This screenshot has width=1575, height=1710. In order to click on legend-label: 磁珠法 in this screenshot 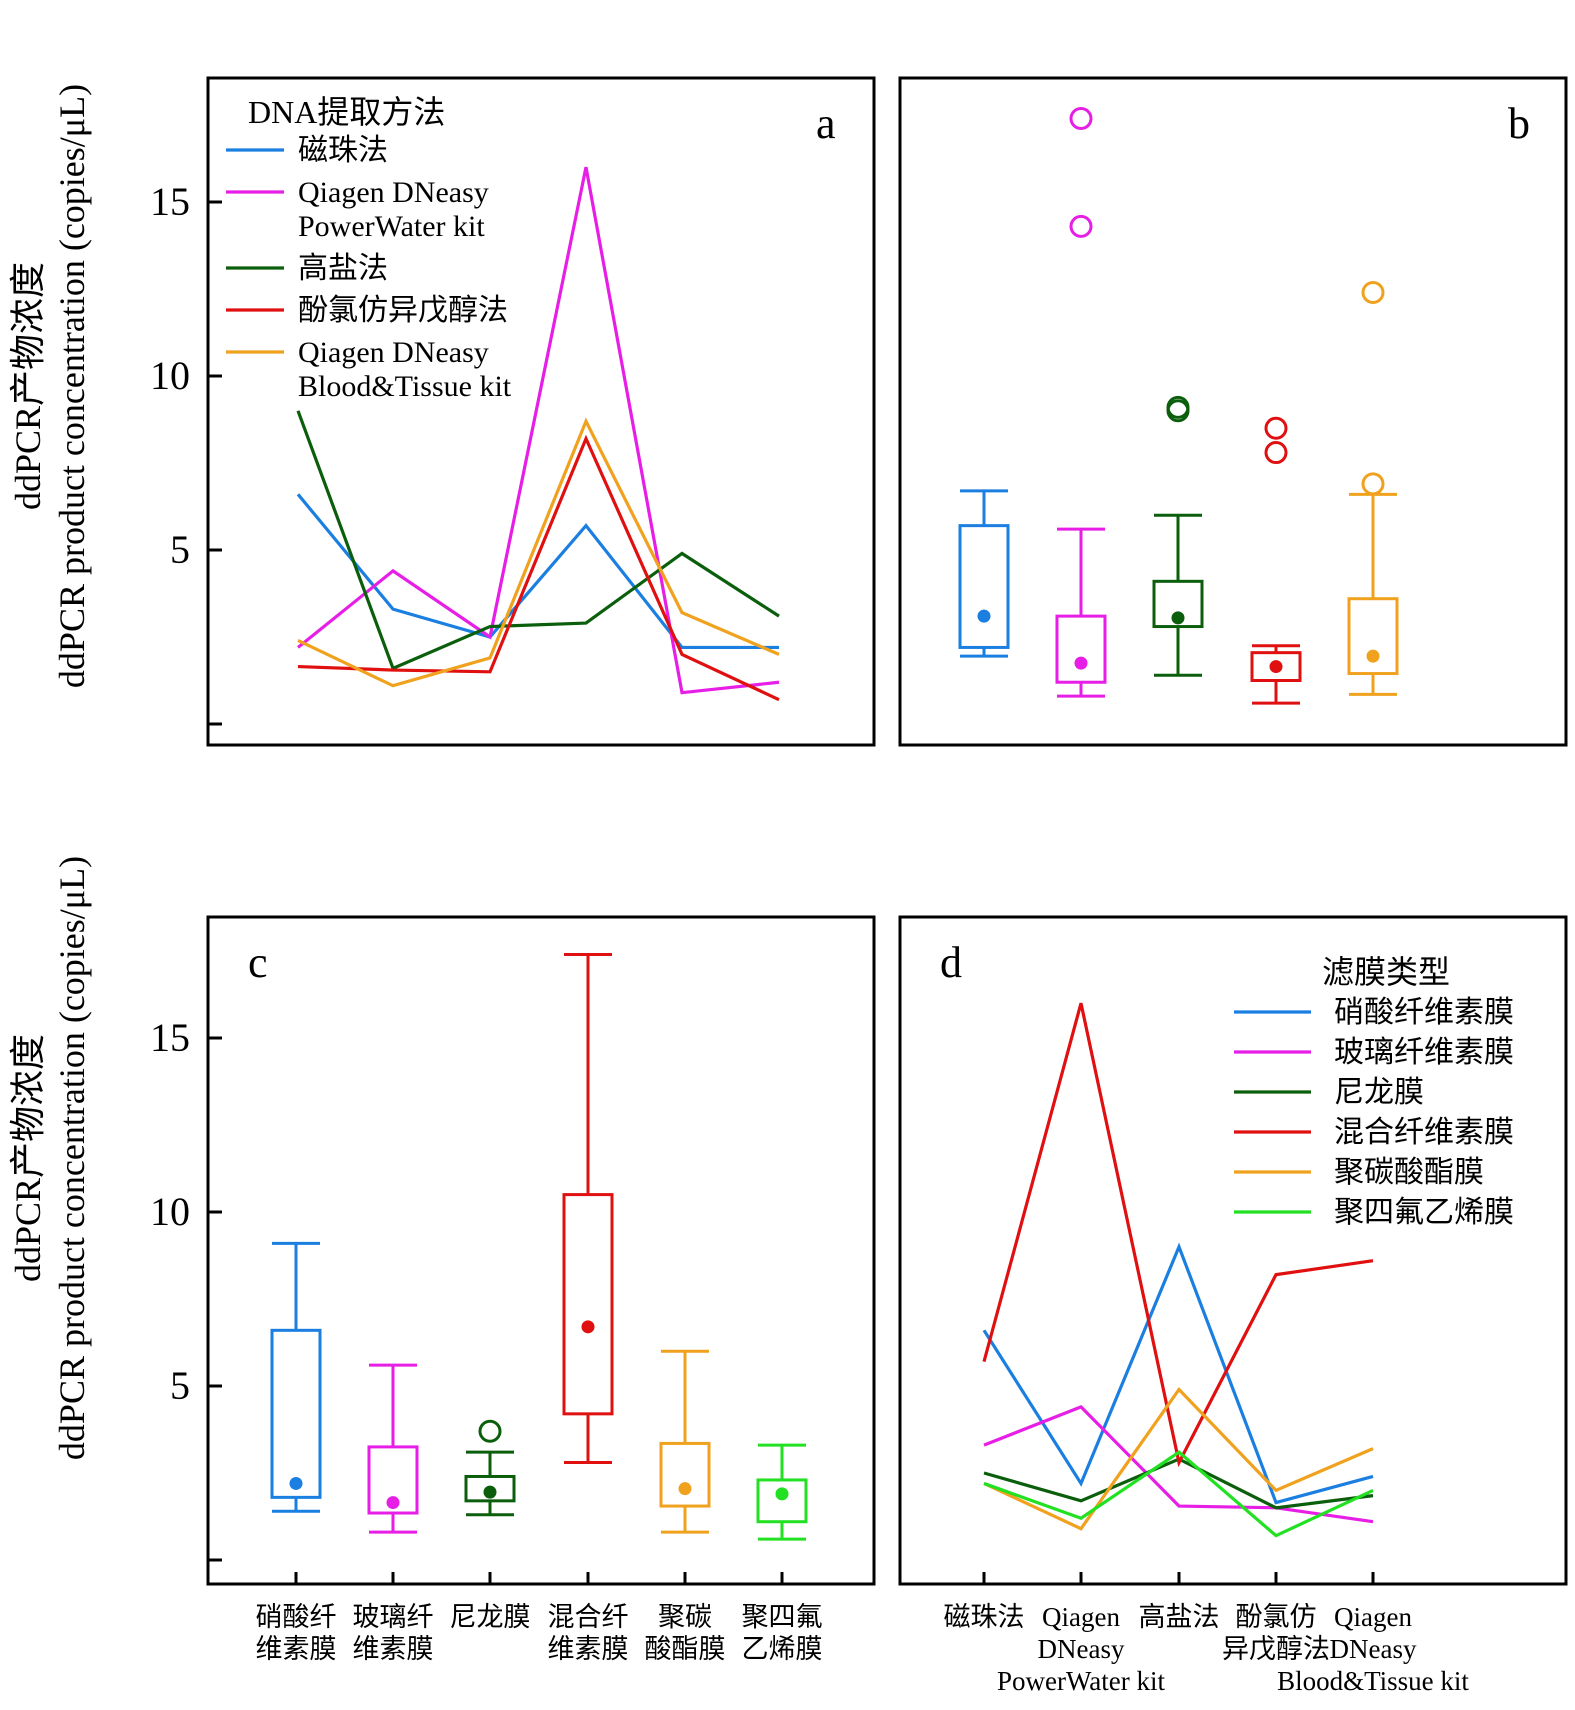, I will do `click(343, 150)`.